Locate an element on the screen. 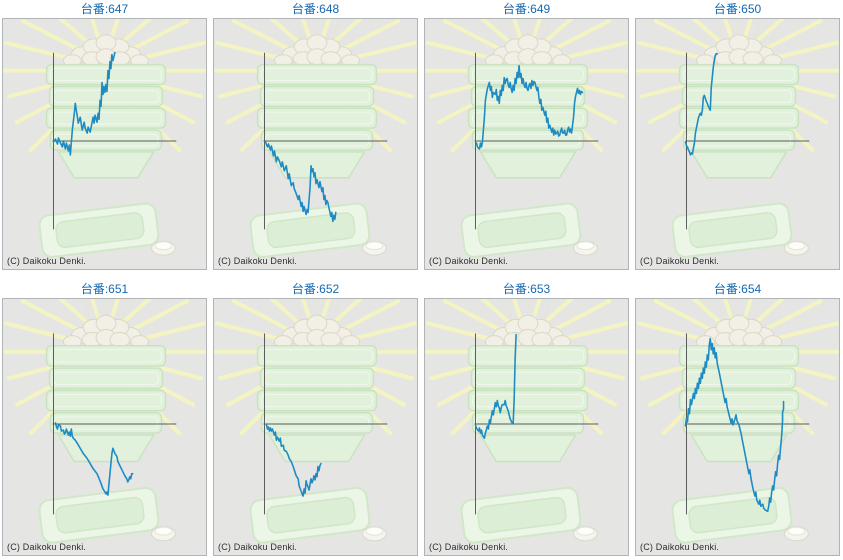 The width and height of the screenshot is (843, 560). panel-title: 台番:648 is located at coordinates (315, 9).